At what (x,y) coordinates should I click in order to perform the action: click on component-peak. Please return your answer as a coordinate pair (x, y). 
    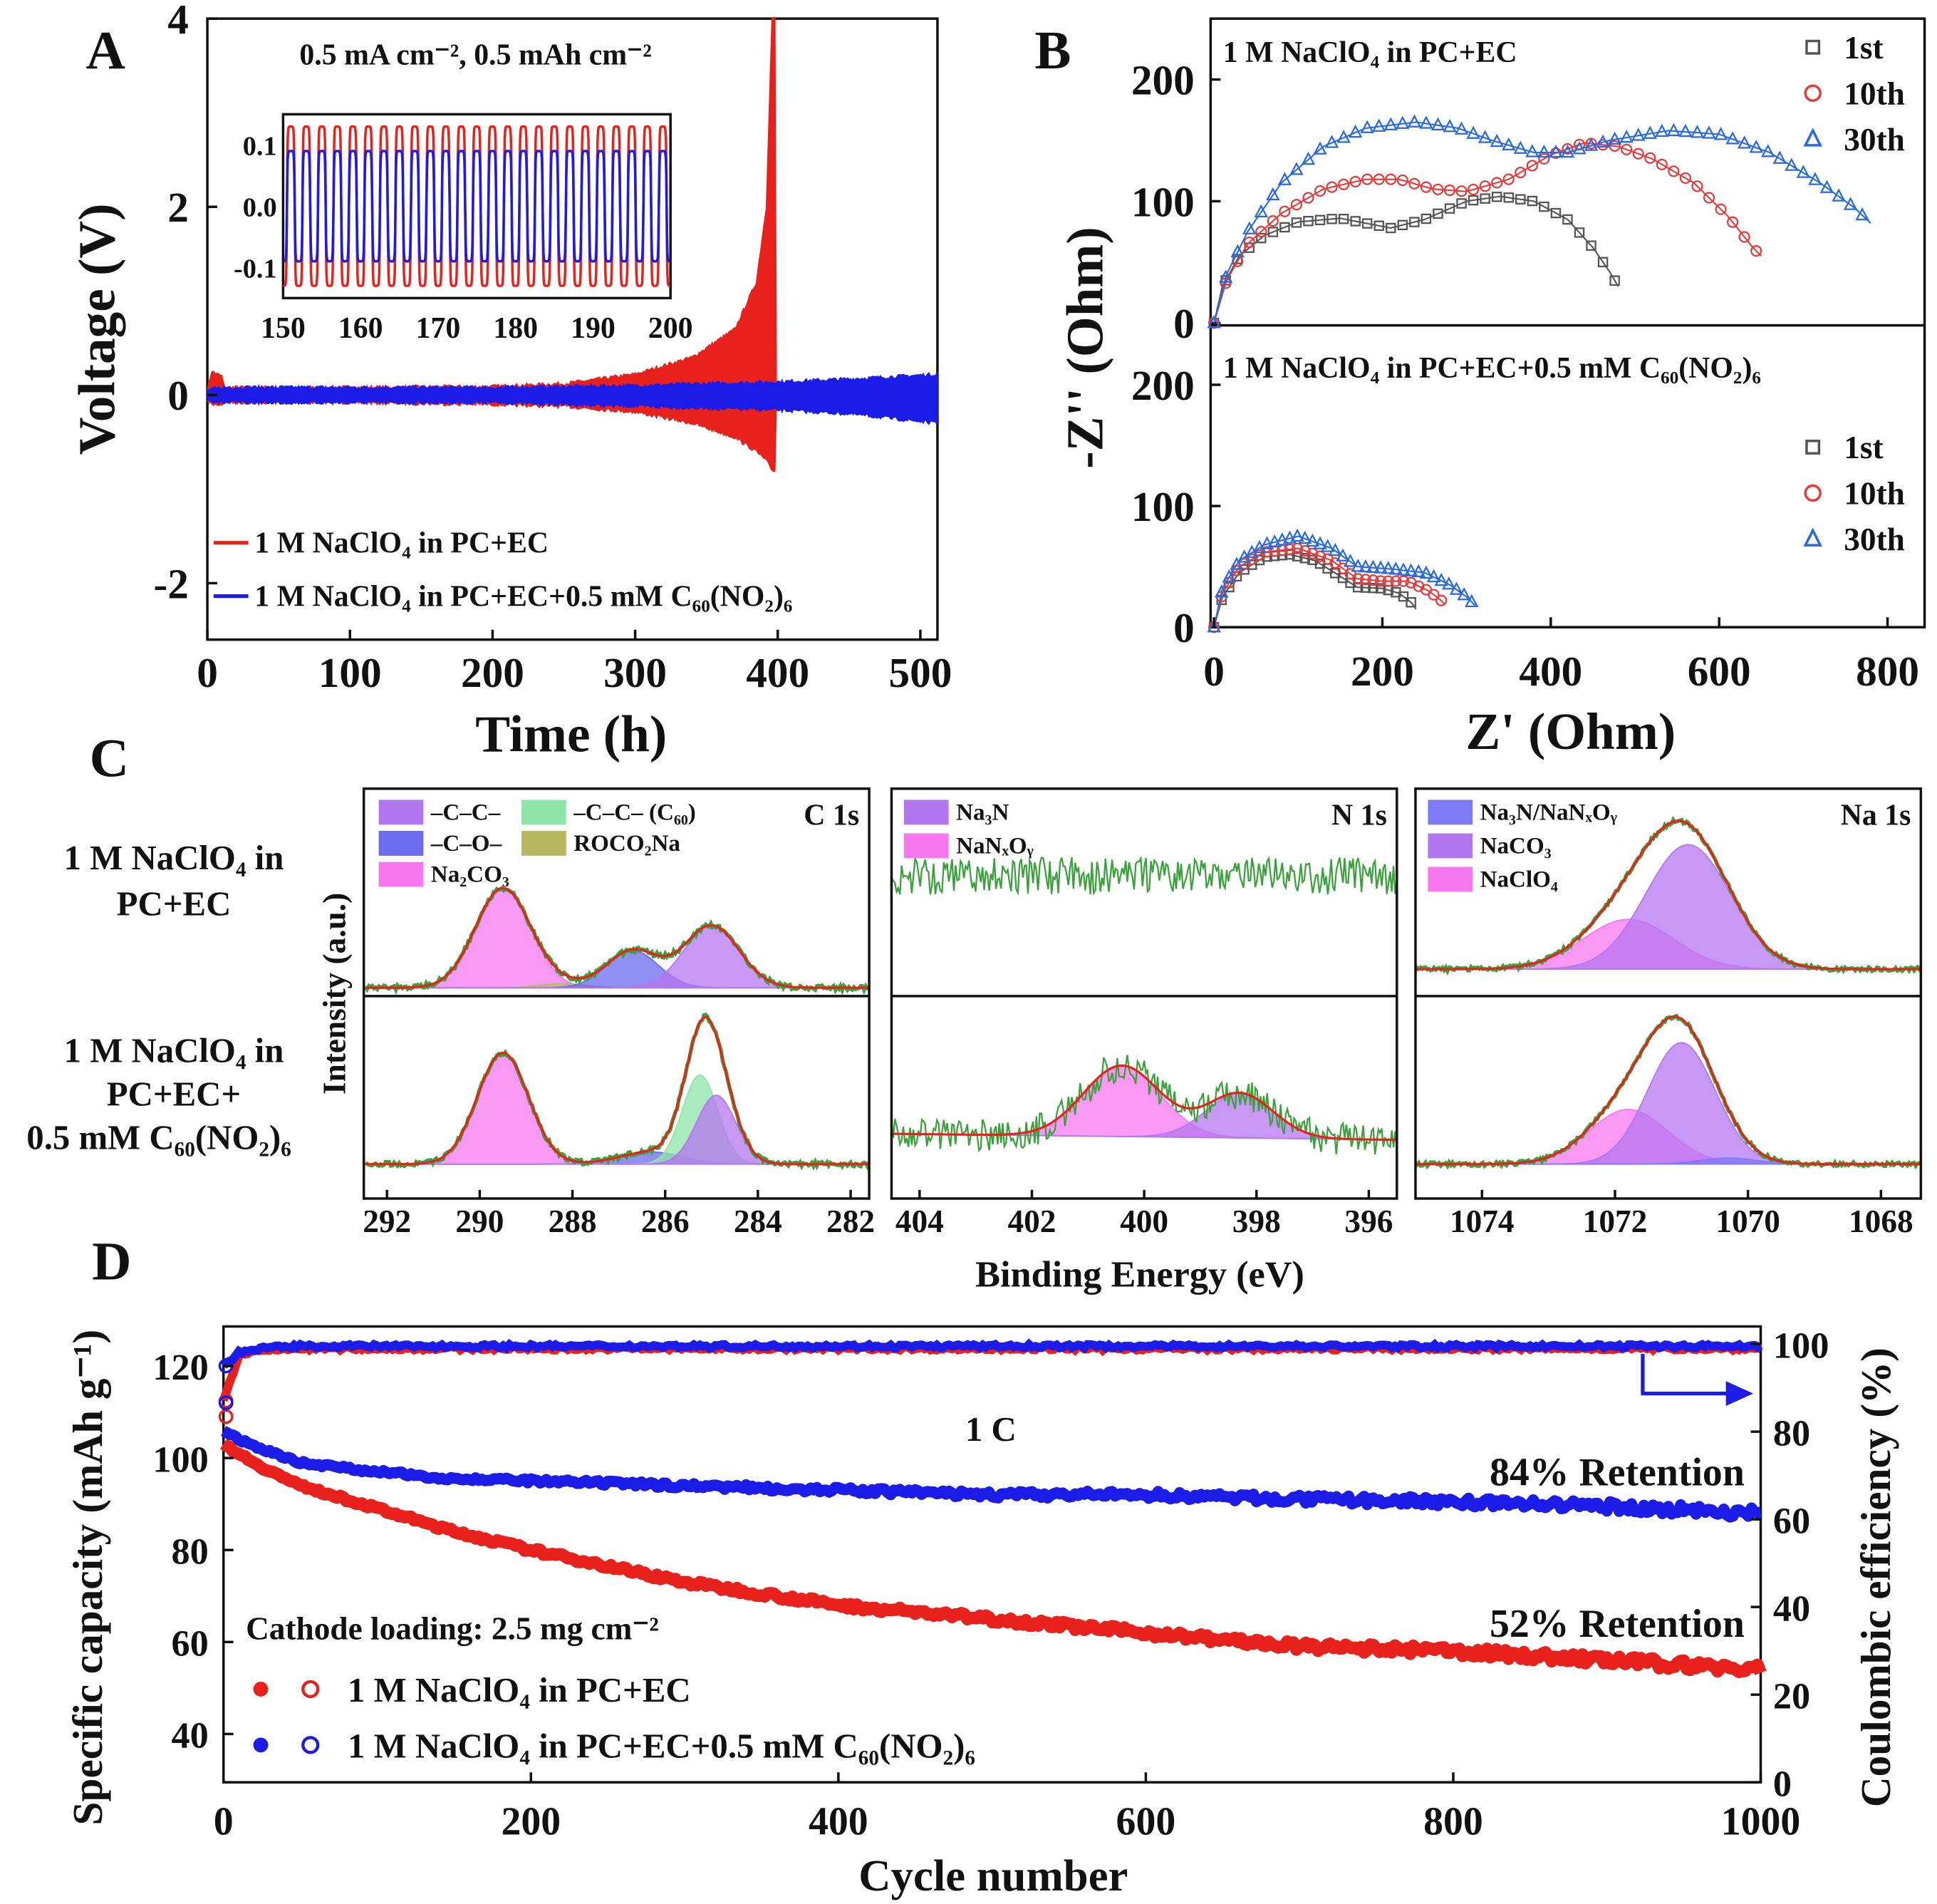
    Looking at the image, I should click on (616, 1119).